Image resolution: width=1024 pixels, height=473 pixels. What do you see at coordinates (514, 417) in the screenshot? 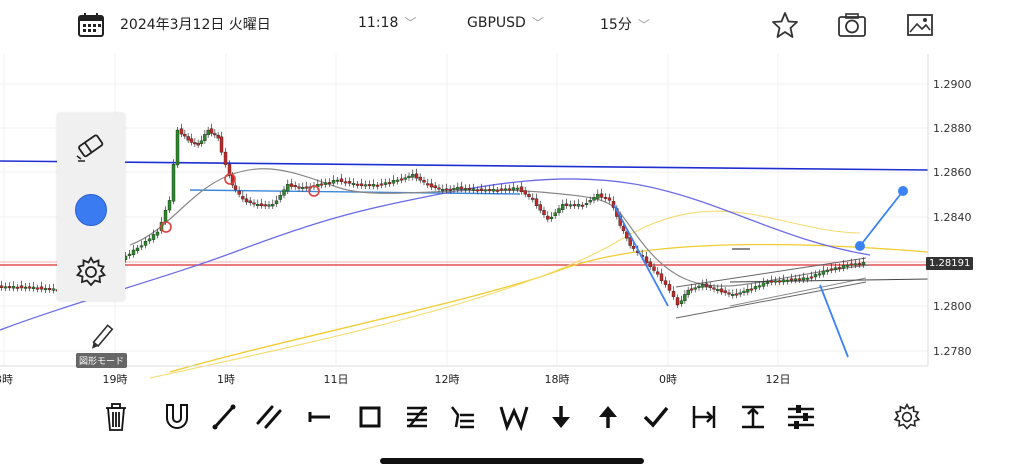
I see `wave-pattern-icon` at bounding box center [514, 417].